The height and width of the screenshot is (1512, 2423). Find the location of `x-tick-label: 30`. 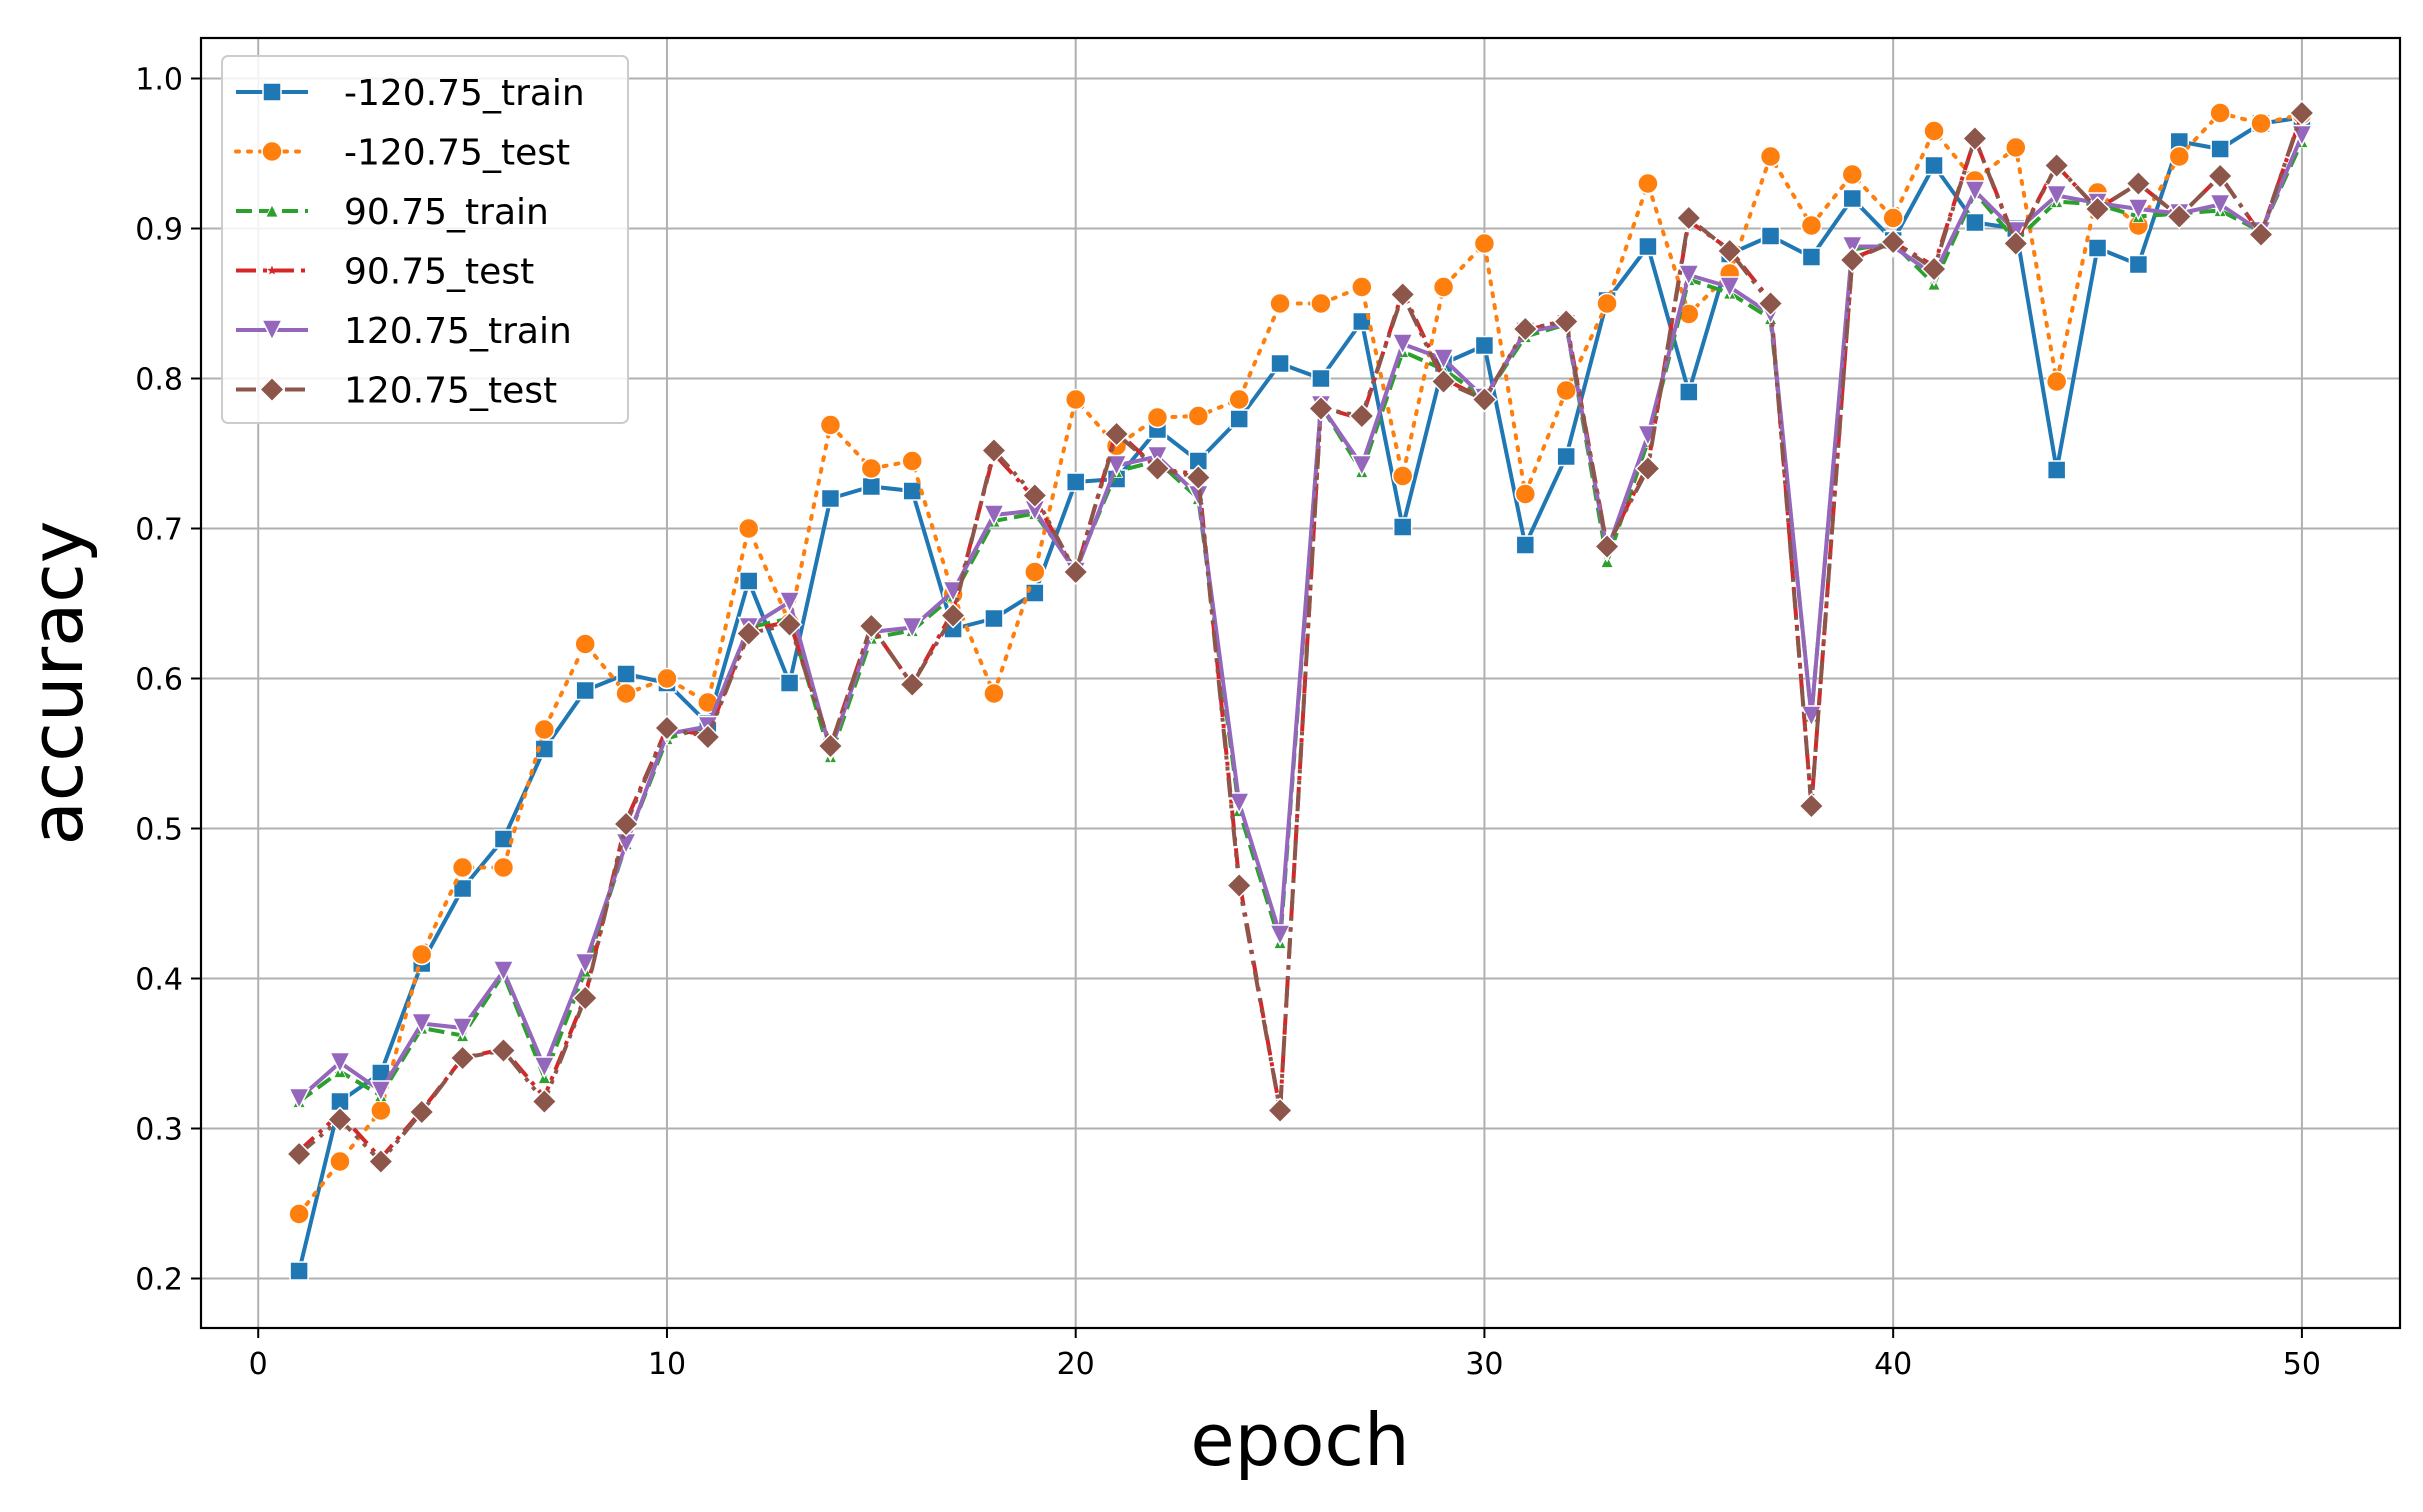

x-tick-label: 30 is located at coordinates (1484, 1364).